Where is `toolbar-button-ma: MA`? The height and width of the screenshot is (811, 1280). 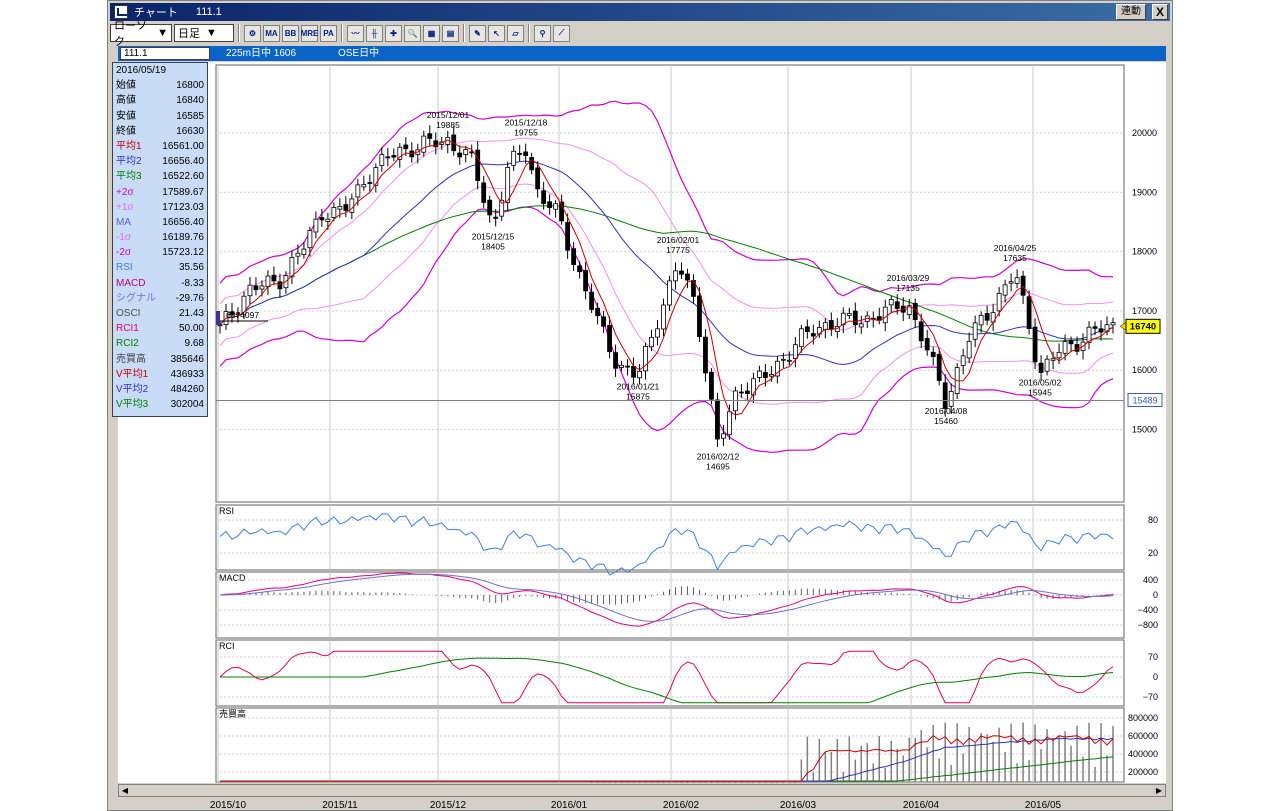 toolbar-button-ma: MA is located at coordinates (271, 33).